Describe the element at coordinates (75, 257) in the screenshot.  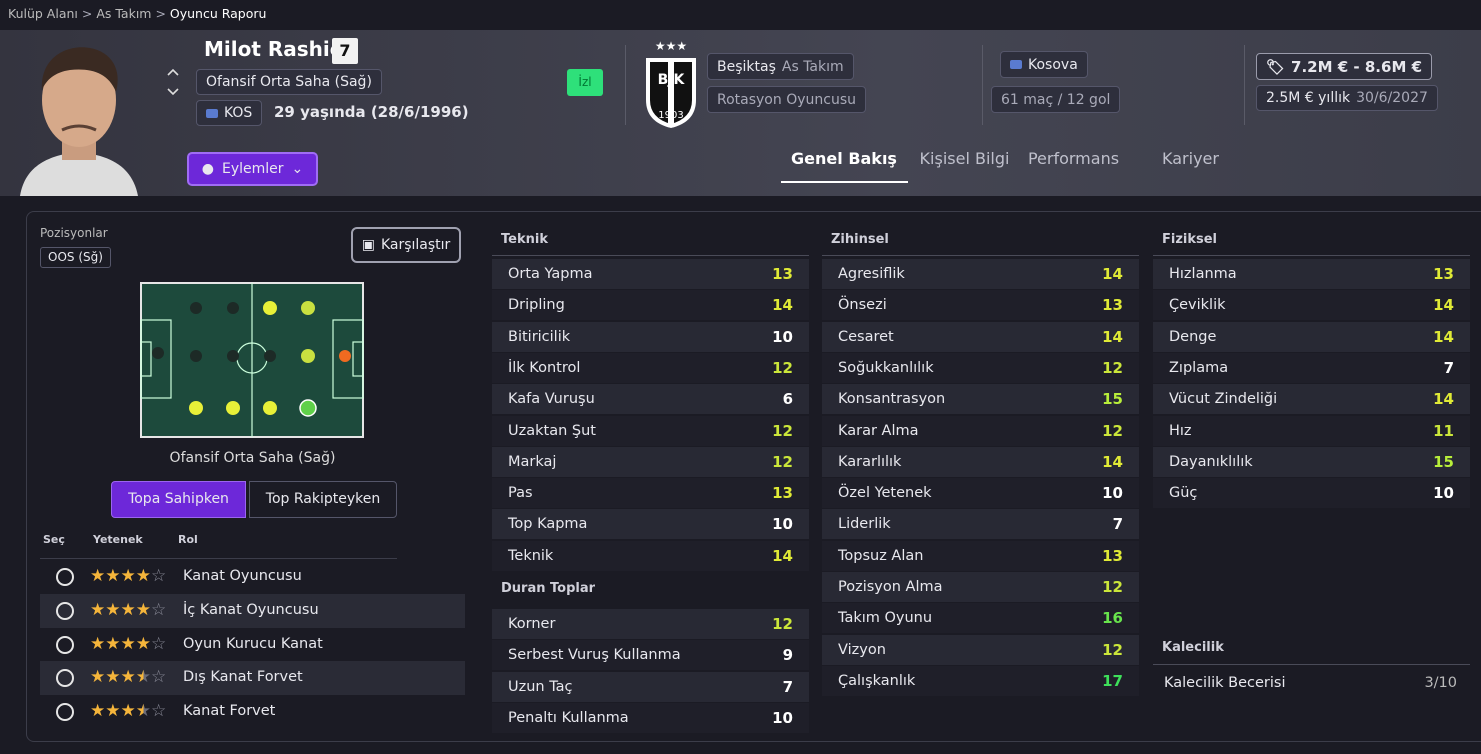
I see `position-tag: OOS (Sğ)` at that location.